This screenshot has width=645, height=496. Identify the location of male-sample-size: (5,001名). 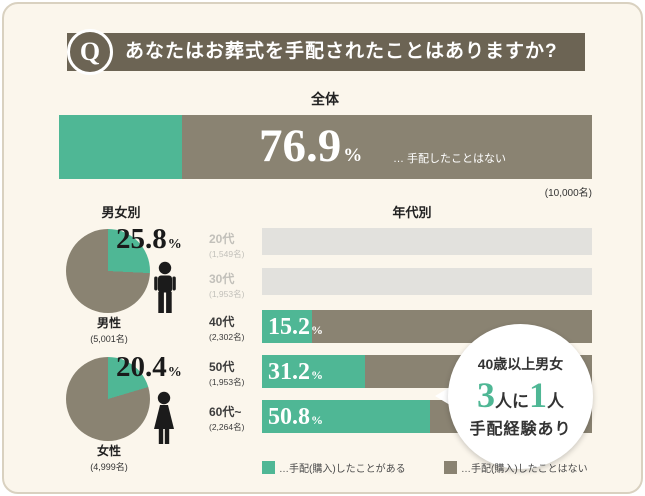
(109, 339).